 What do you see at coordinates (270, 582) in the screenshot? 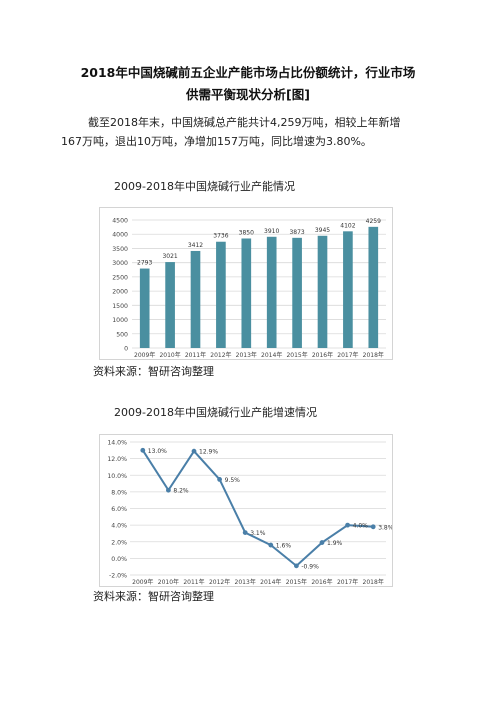
I see `line-x-tick-label: 2014年` at bounding box center [270, 582].